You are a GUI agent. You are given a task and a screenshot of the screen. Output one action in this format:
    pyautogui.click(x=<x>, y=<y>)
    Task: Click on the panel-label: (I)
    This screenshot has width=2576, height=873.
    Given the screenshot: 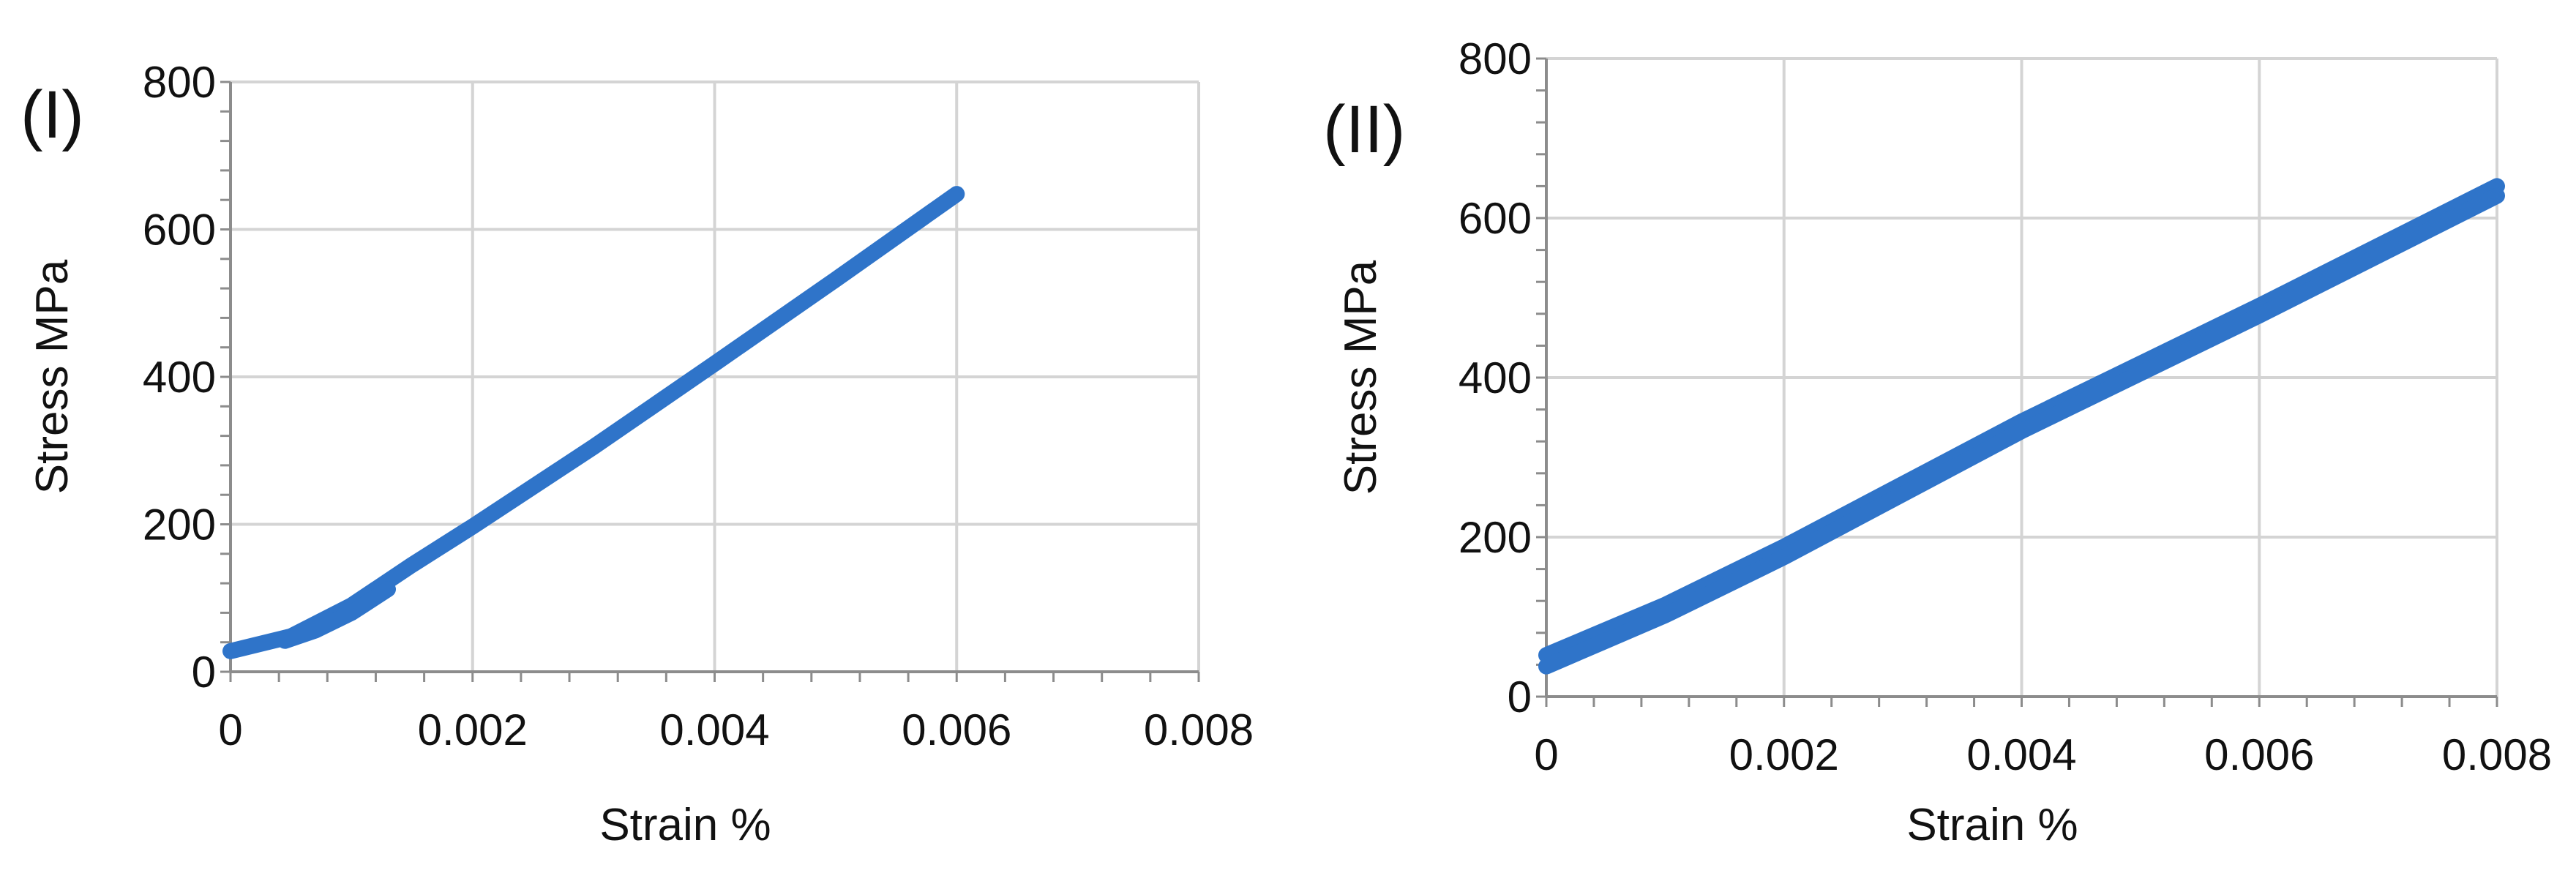 What is the action you would take?
    pyautogui.click(x=52, y=115)
    